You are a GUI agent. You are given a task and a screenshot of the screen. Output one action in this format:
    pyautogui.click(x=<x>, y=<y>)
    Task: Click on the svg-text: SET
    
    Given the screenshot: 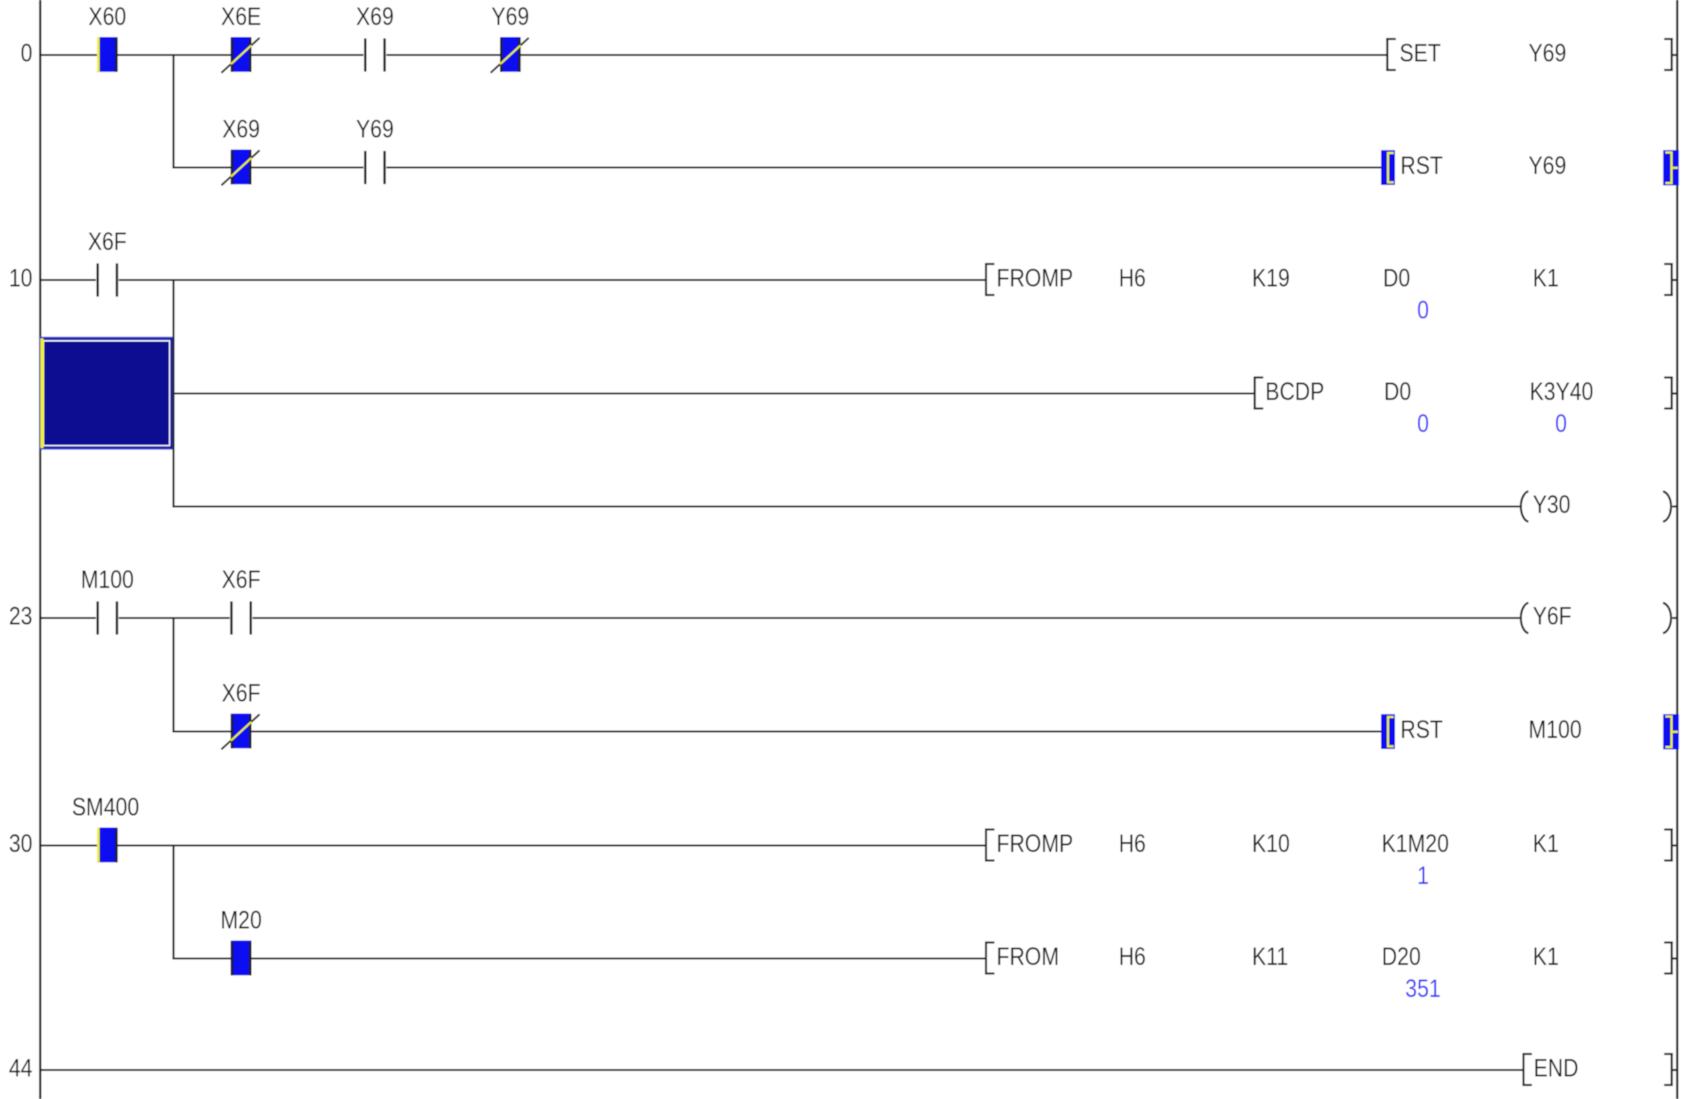 What is the action you would take?
    pyautogui.click(x=1420, y=53)
    